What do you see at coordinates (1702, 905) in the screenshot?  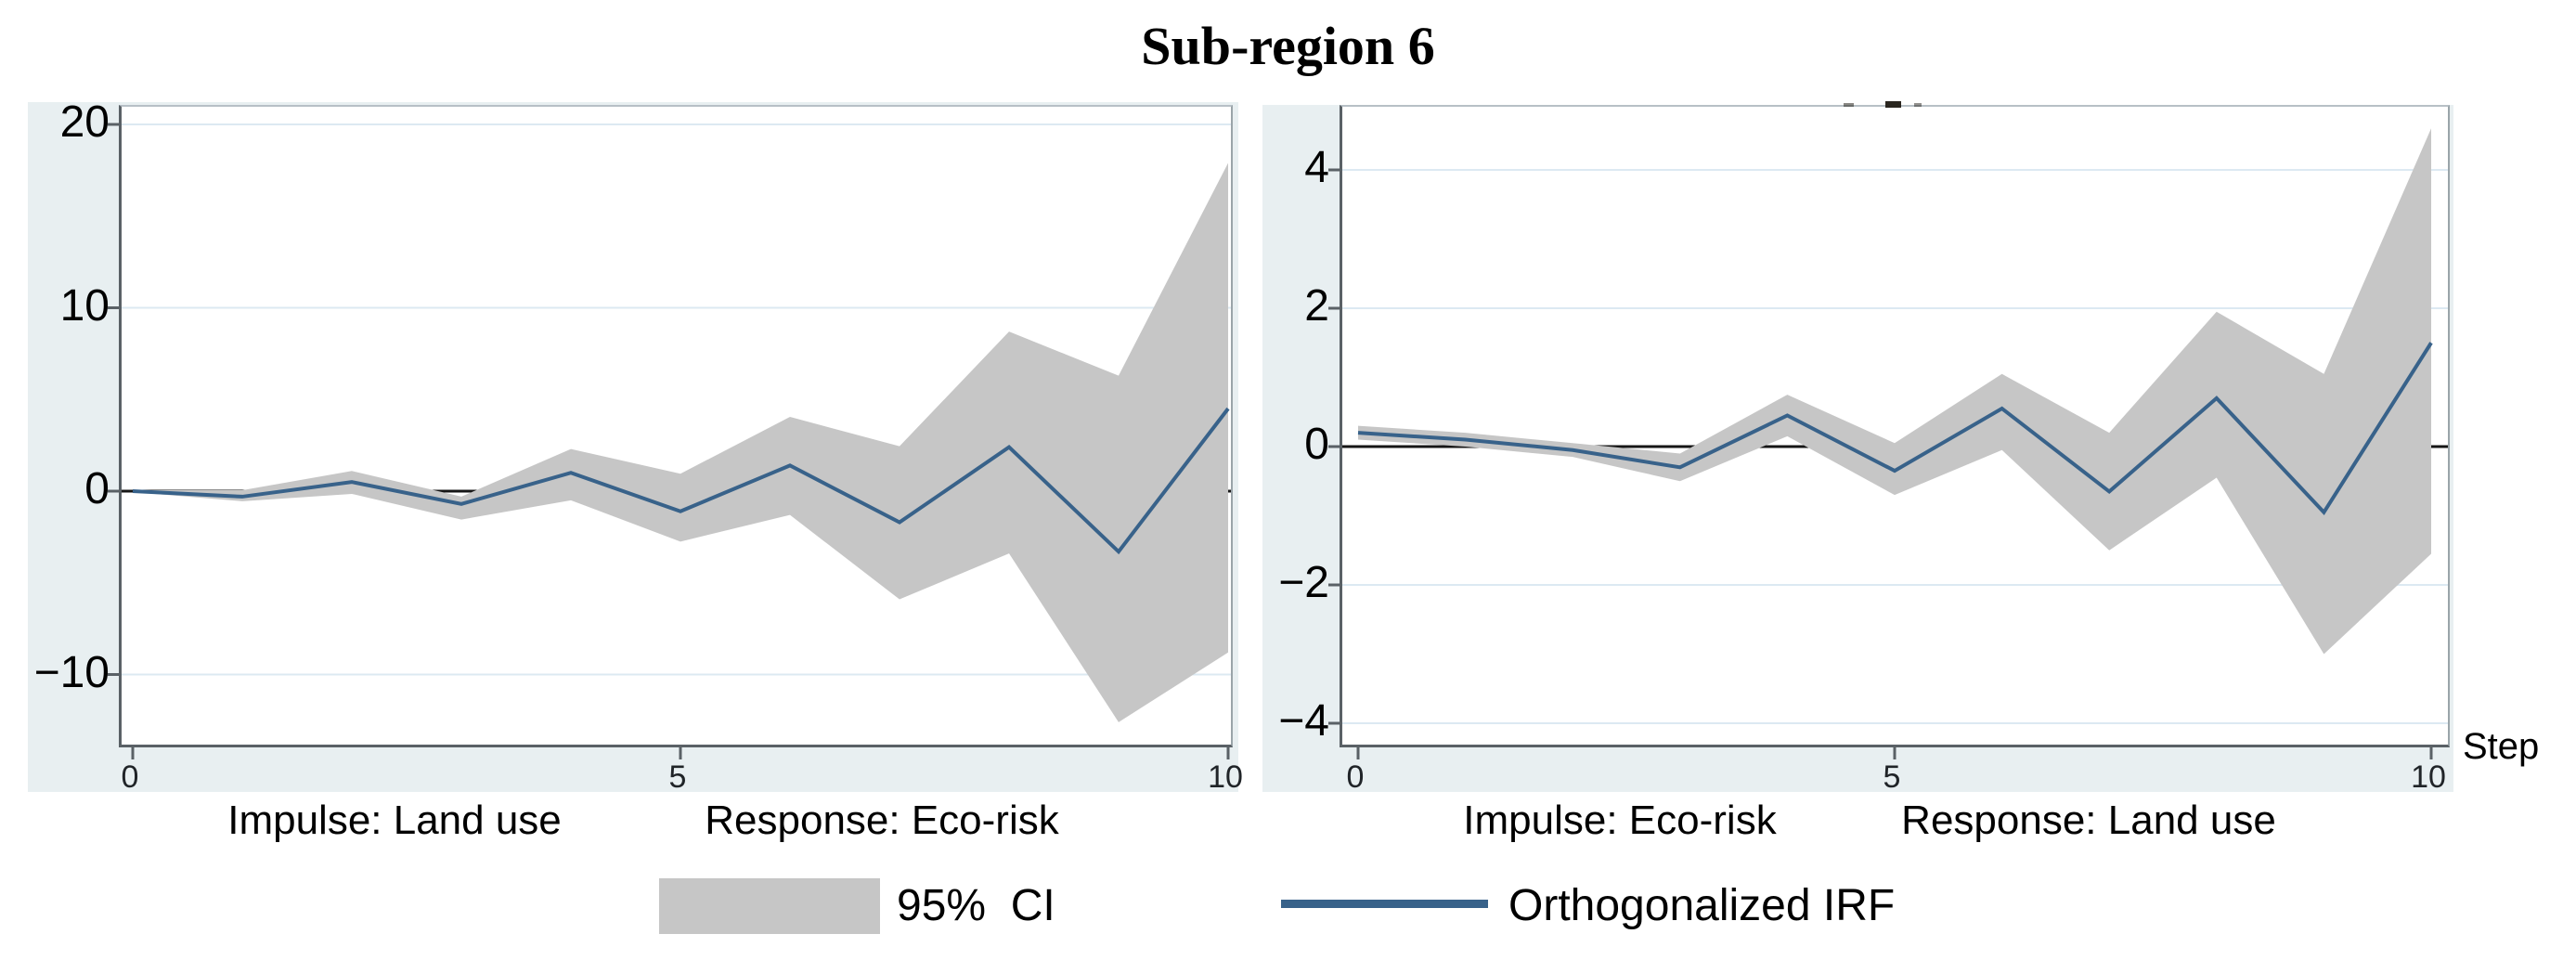 I see `irf-legend-label: Orthogonalized IRF` at bounding box center [1702, 905].